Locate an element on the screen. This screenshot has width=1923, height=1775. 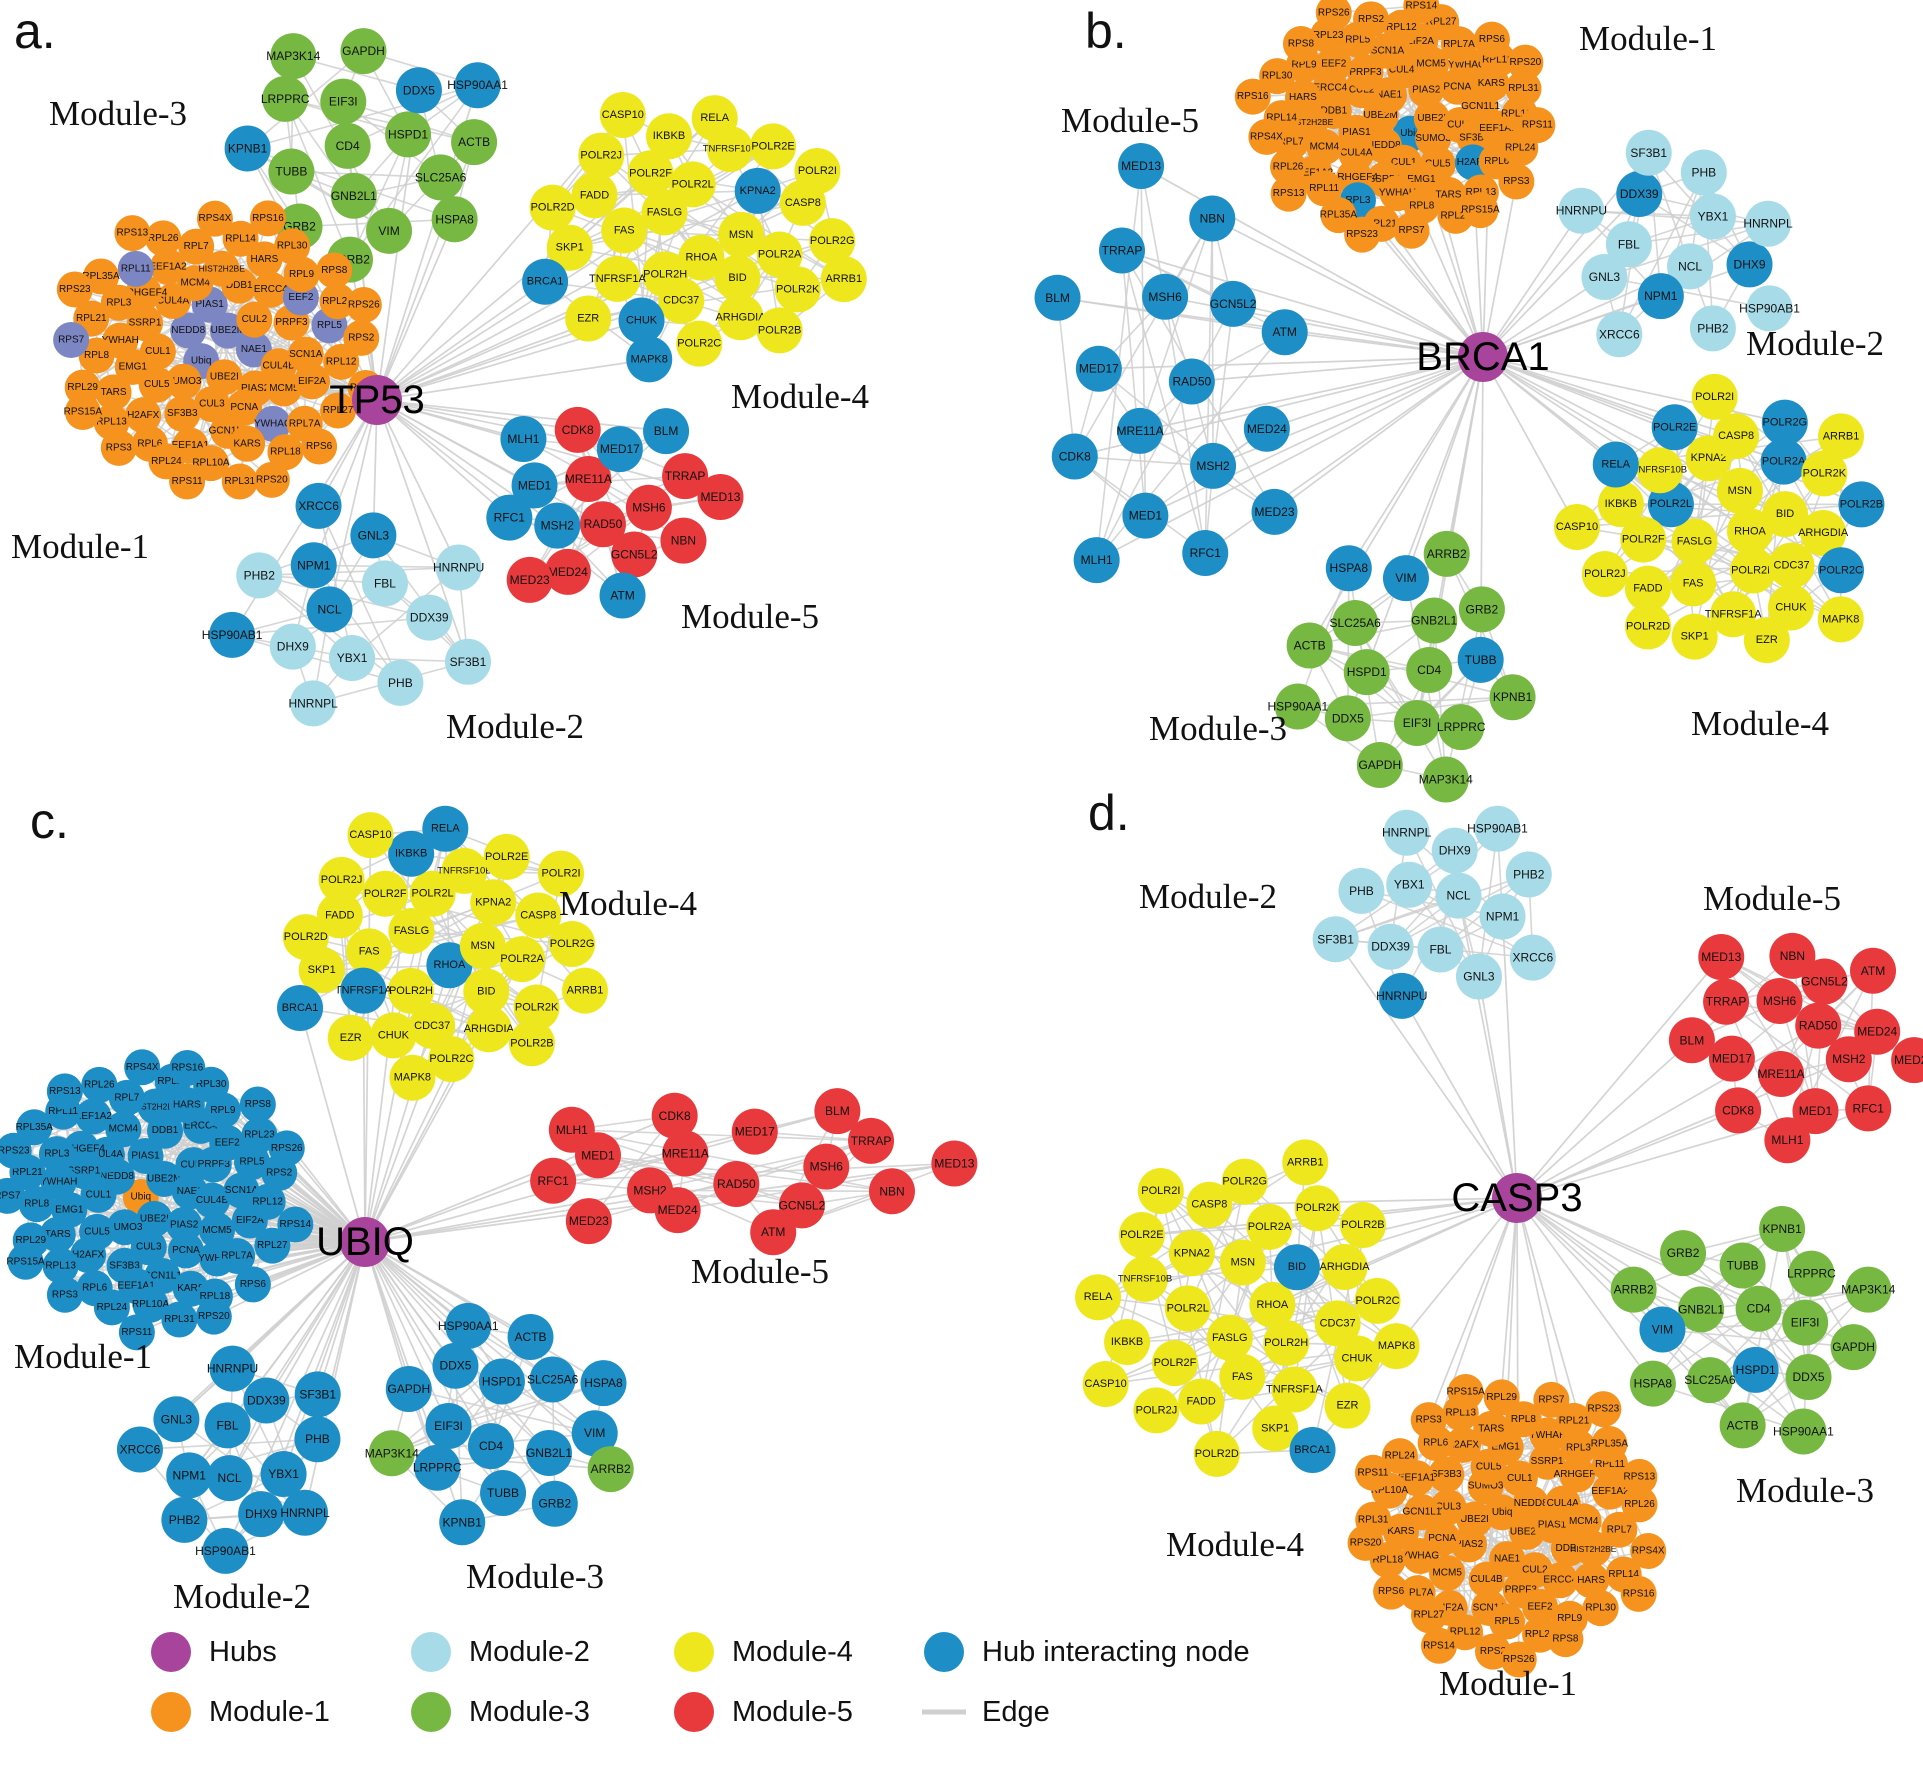
gene-label: DDX39 is located at coordinates (266, 1401).